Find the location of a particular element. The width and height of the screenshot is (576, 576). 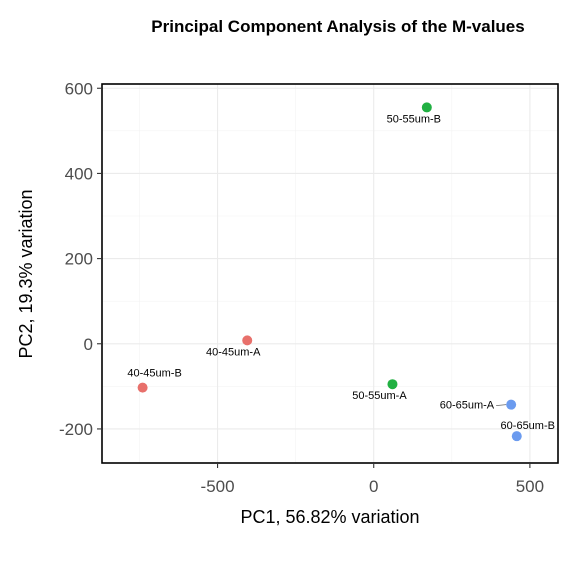

label-leader-line is located at coordinates (501, 405).